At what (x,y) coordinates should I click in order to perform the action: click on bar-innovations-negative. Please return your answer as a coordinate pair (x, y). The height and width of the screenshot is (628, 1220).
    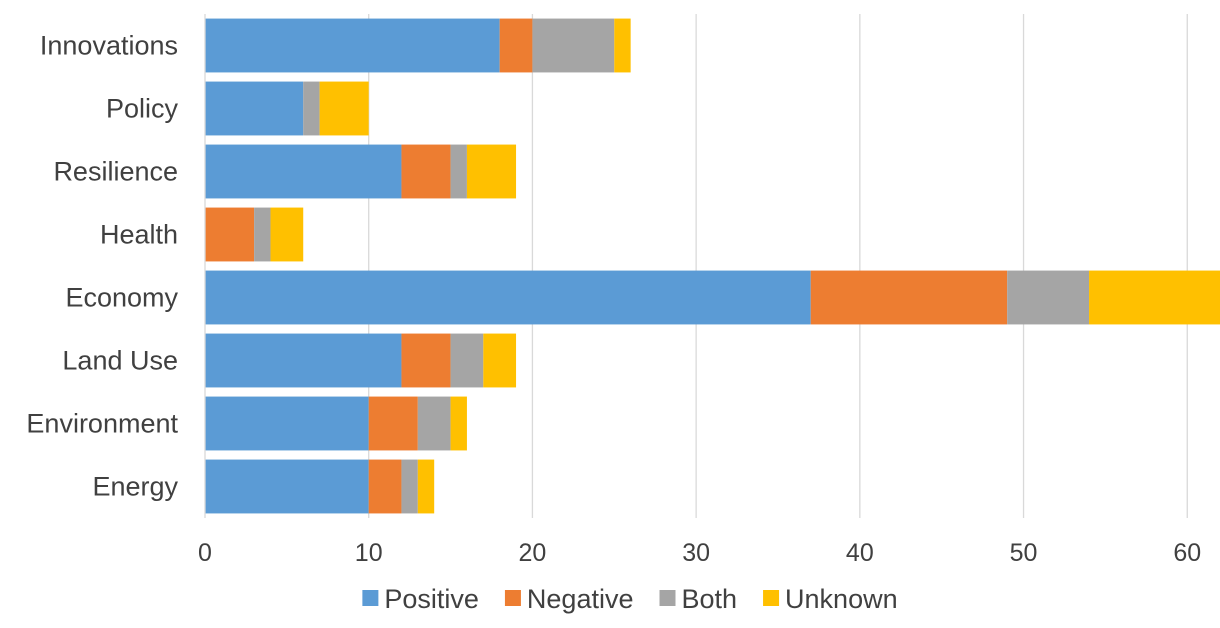
    Looking at the image, I should click on (516, 45).